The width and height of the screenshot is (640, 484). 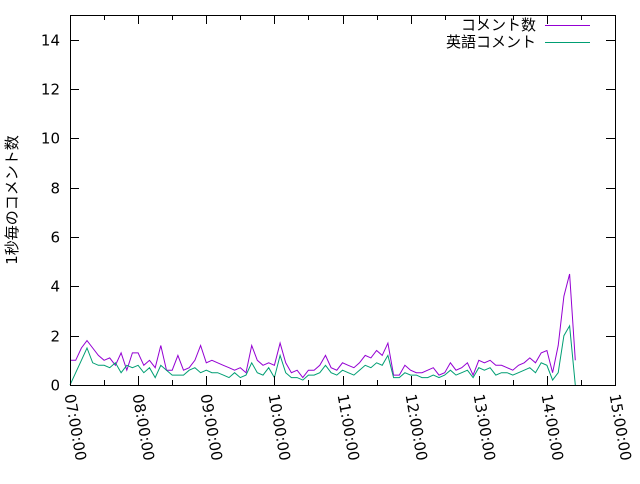 What do you see at coordinates (55, 287) in the screenshot?
I see `y-tick-label: 4` at bounding box center [55, 287].